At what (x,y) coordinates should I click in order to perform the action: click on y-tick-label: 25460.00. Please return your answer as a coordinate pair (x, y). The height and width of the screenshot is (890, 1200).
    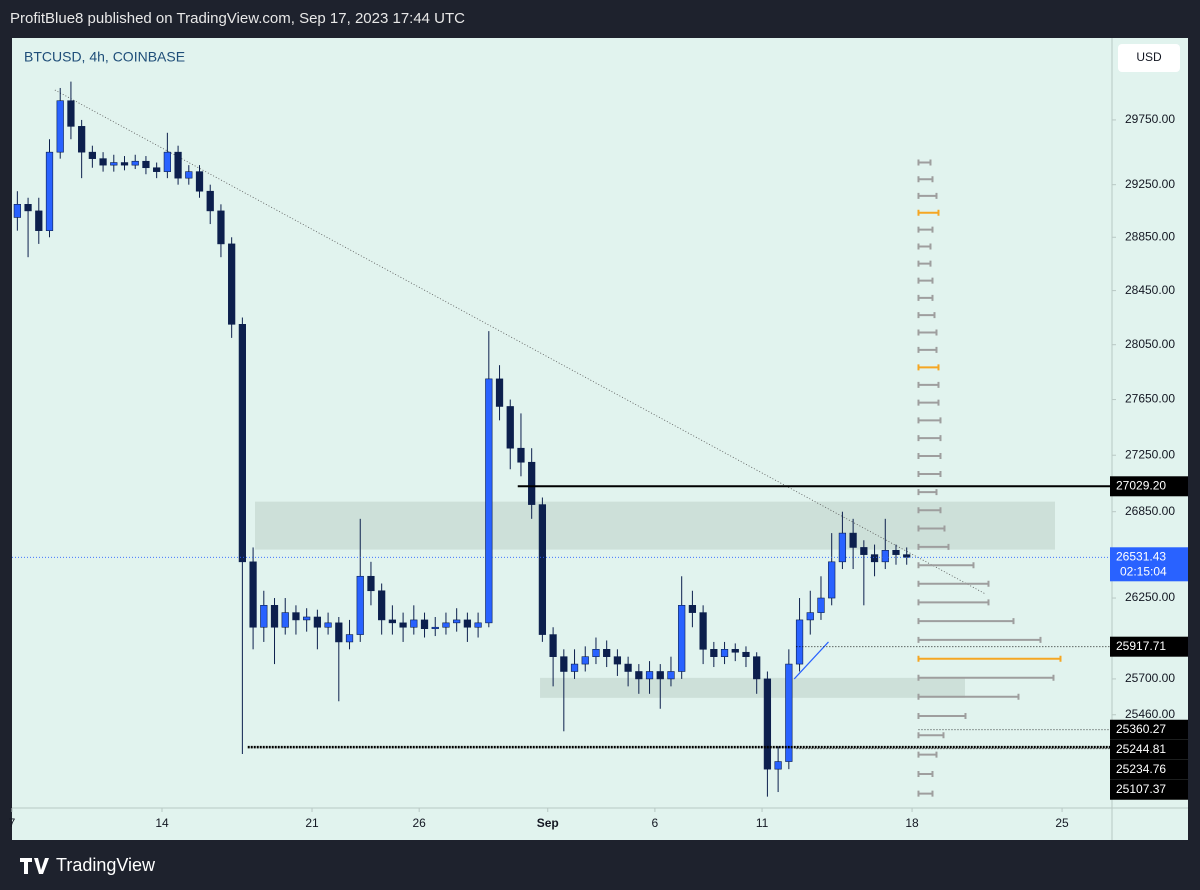
    Looking at the image, I should click on (1150, 714).